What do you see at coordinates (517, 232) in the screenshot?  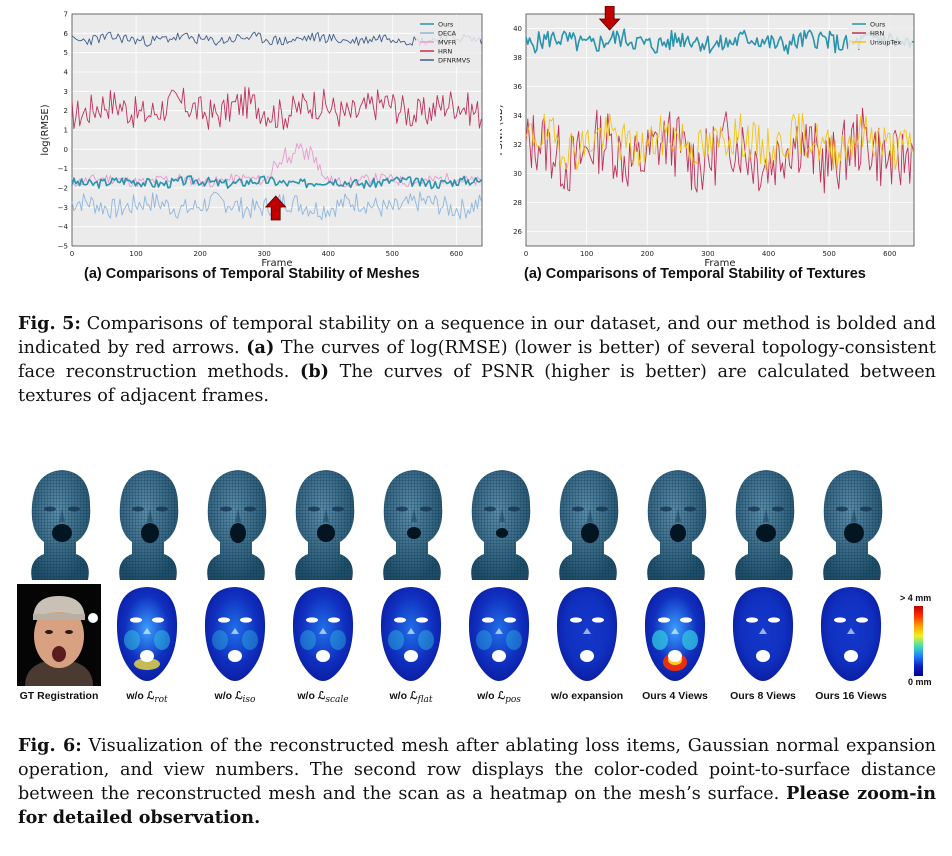 I see `y-tick-label: 26` at bounding box center [517, 232].